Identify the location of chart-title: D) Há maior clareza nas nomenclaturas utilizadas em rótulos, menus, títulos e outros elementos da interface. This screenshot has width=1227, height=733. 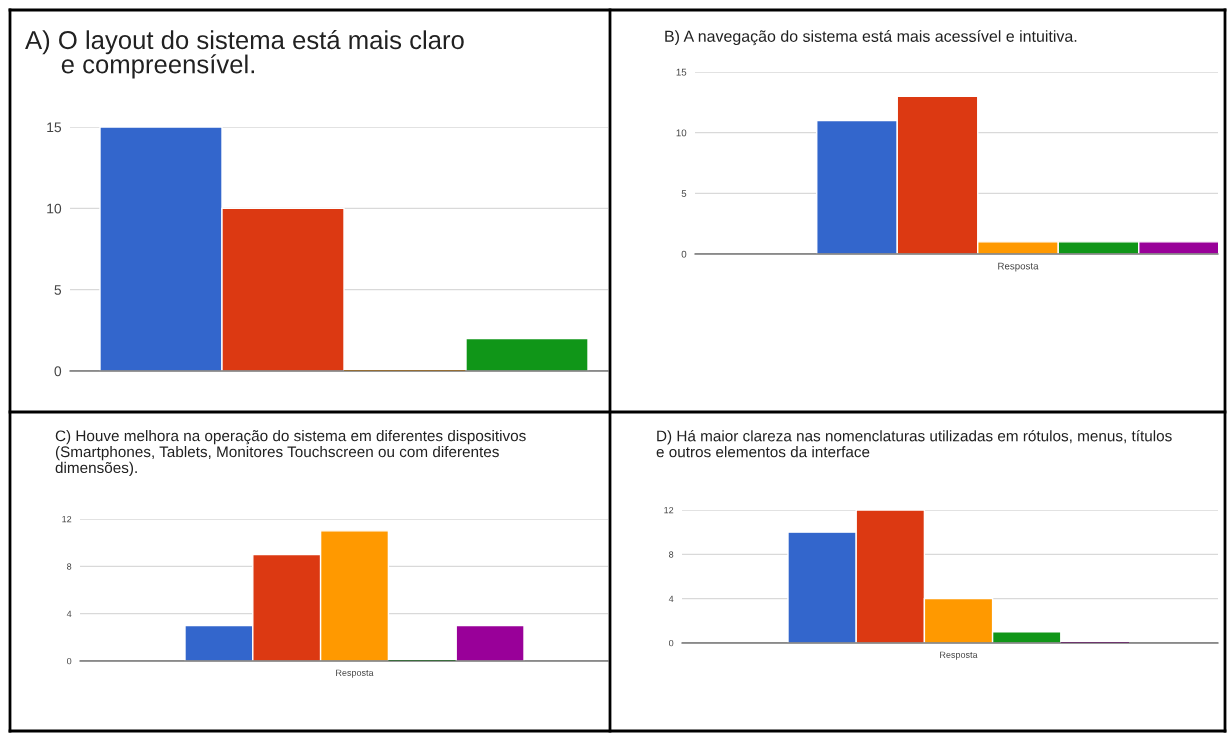
(914, 443).